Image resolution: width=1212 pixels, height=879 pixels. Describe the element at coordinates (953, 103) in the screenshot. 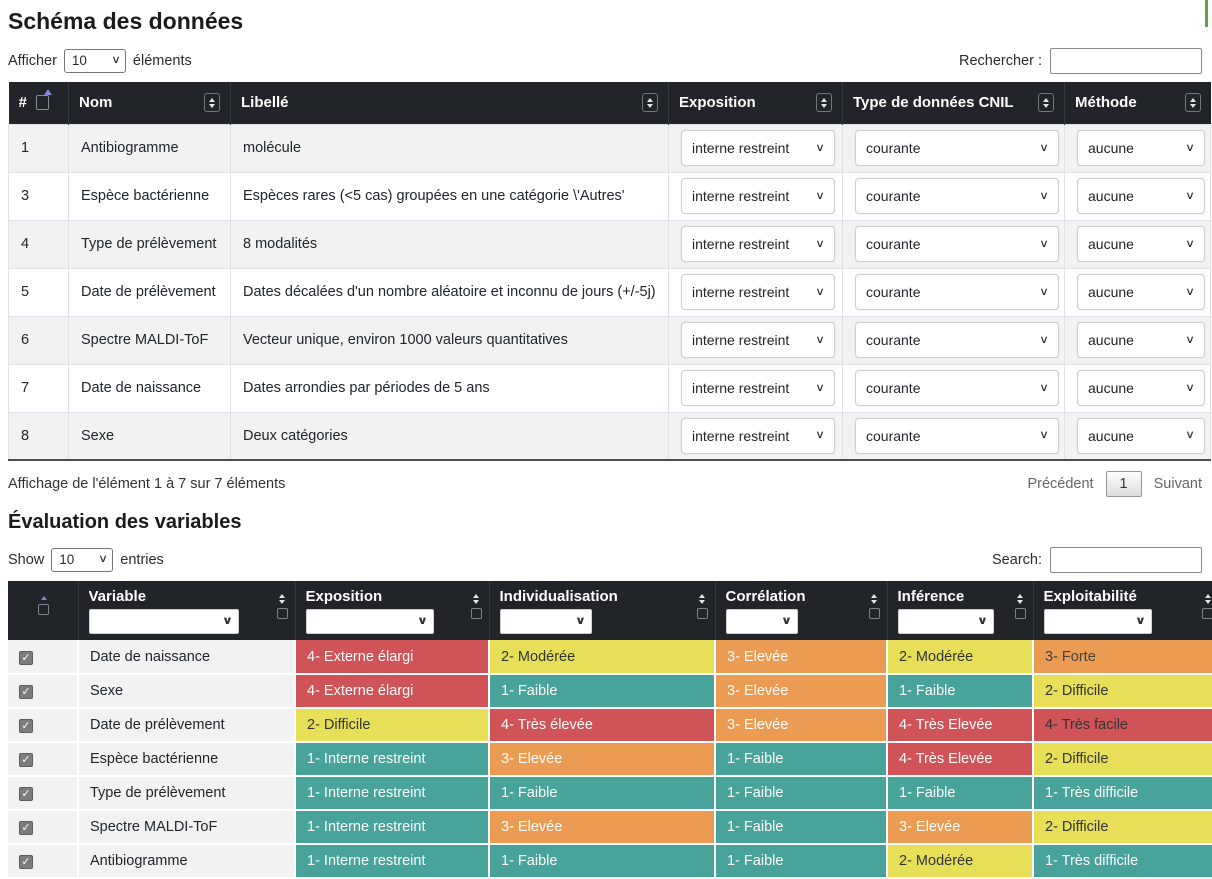

I see `column-header-cnil: Type de données CNIL` at that location.